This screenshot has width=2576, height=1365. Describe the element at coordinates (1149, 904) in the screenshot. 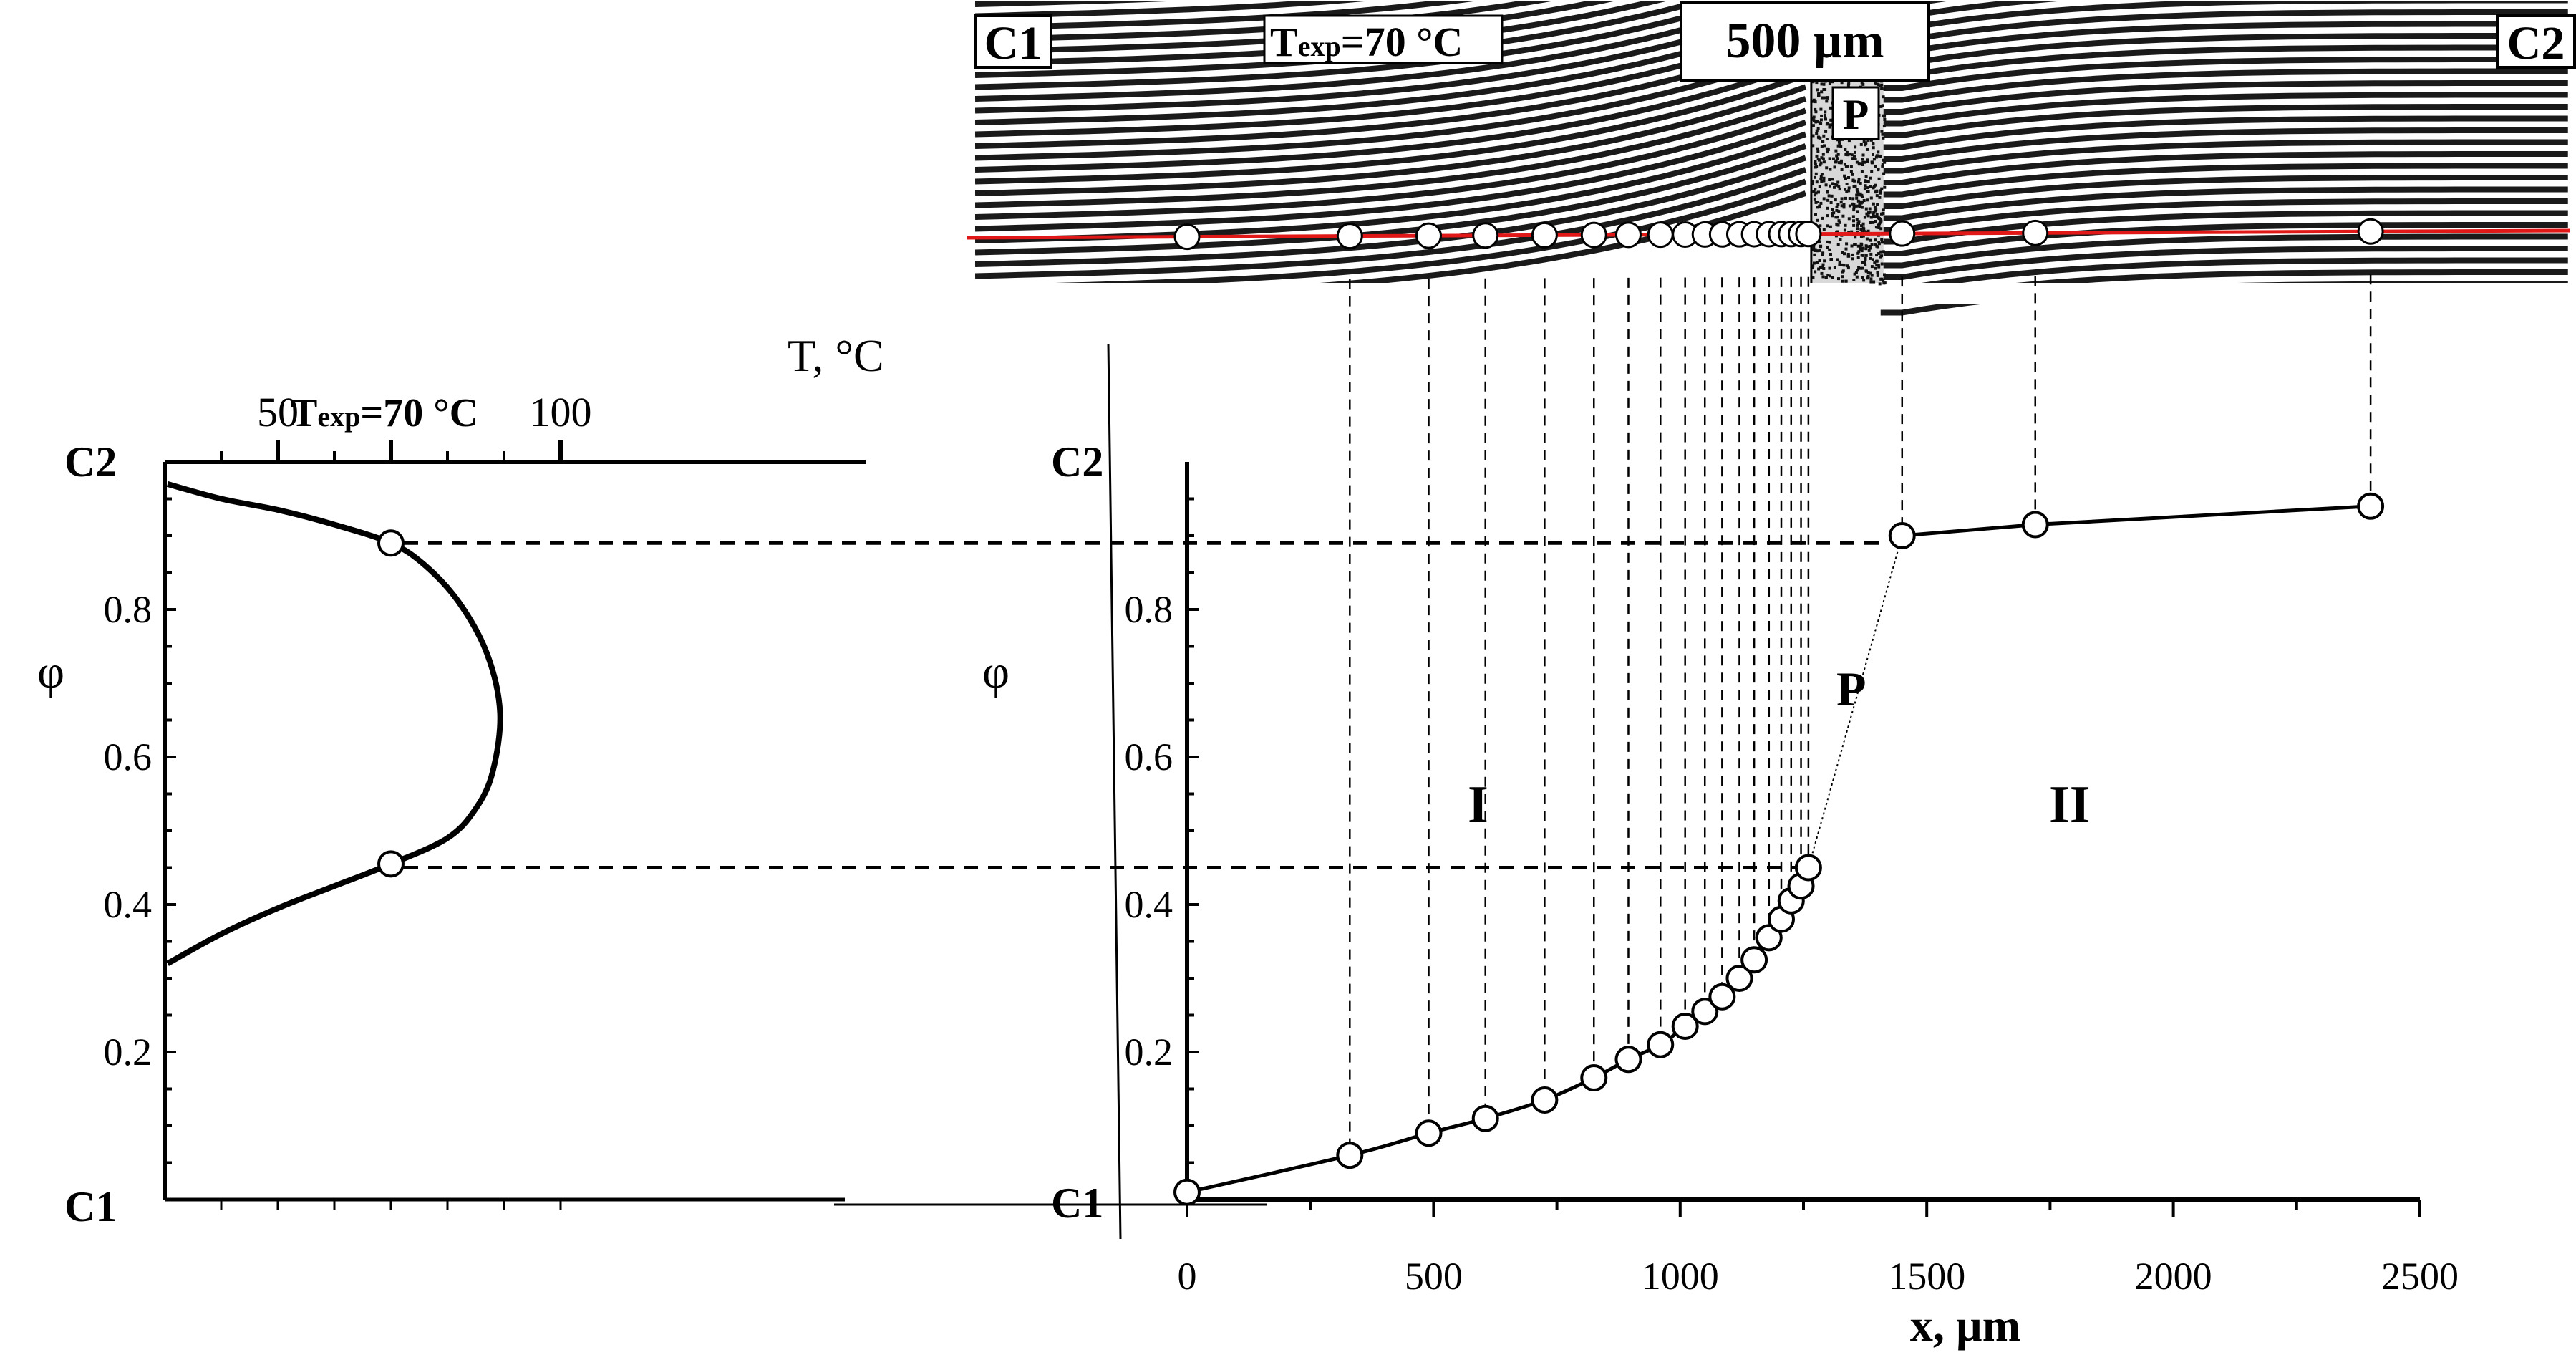

I see `profile-y-tick-label: 0.4` at that location.